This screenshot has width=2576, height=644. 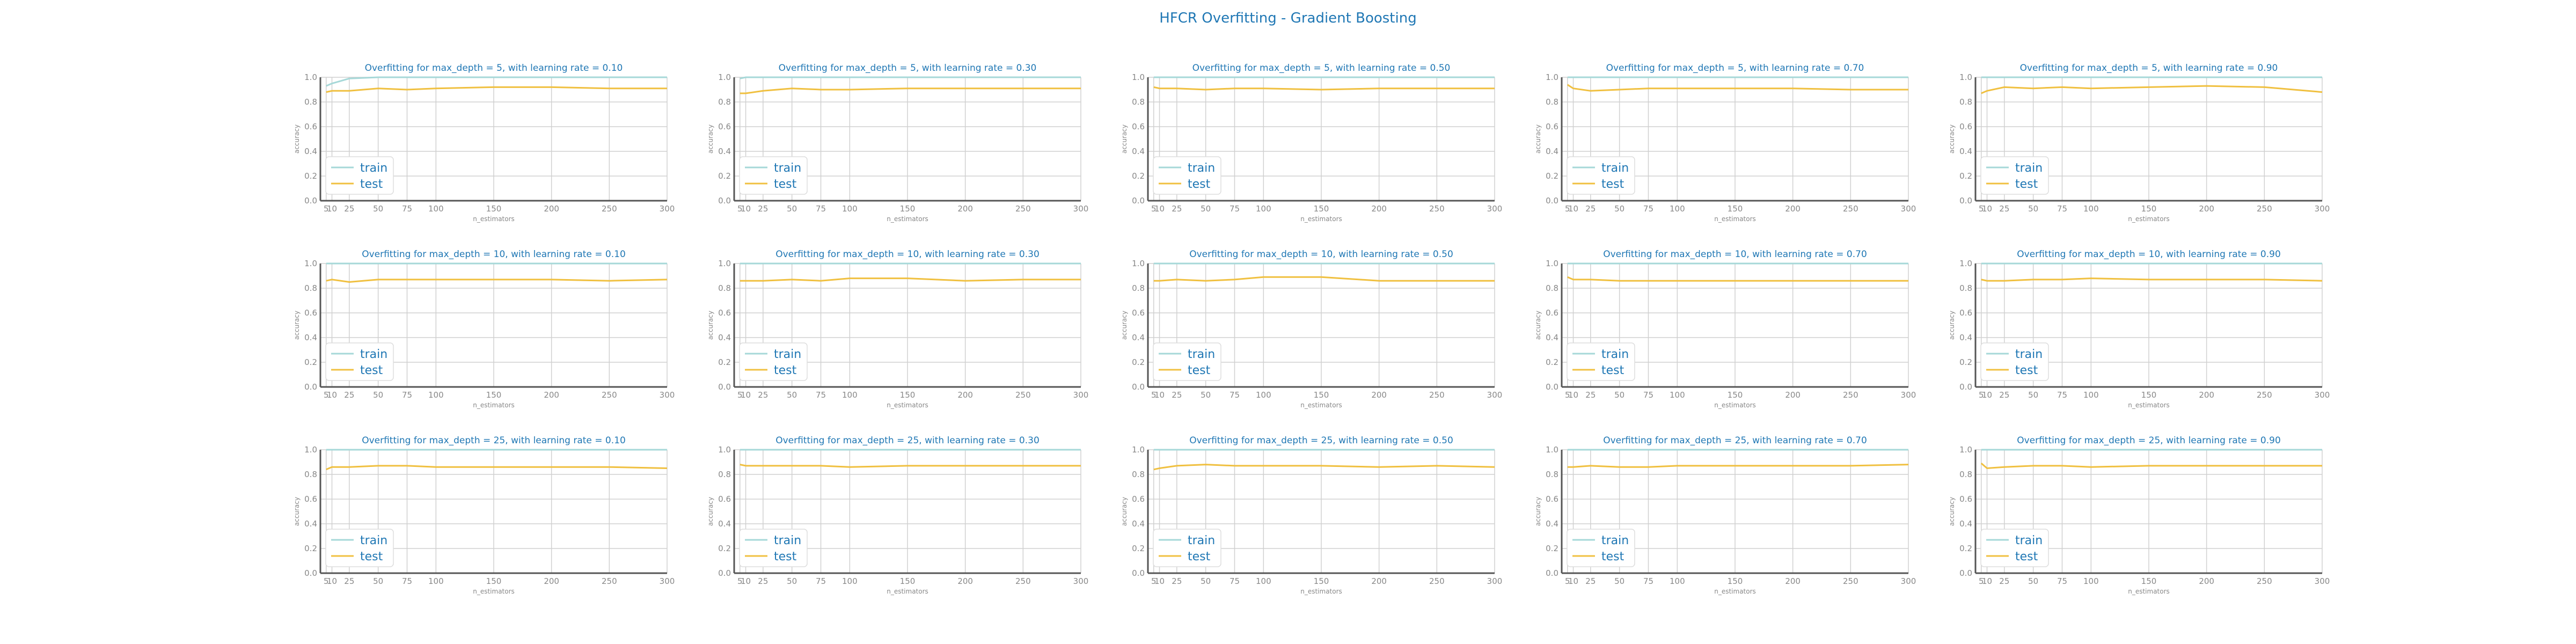 What do you see at coordinates (1567, 209) in the screenshot?
I see `x-tick-label: 5` at bounding box center [1567, 209].